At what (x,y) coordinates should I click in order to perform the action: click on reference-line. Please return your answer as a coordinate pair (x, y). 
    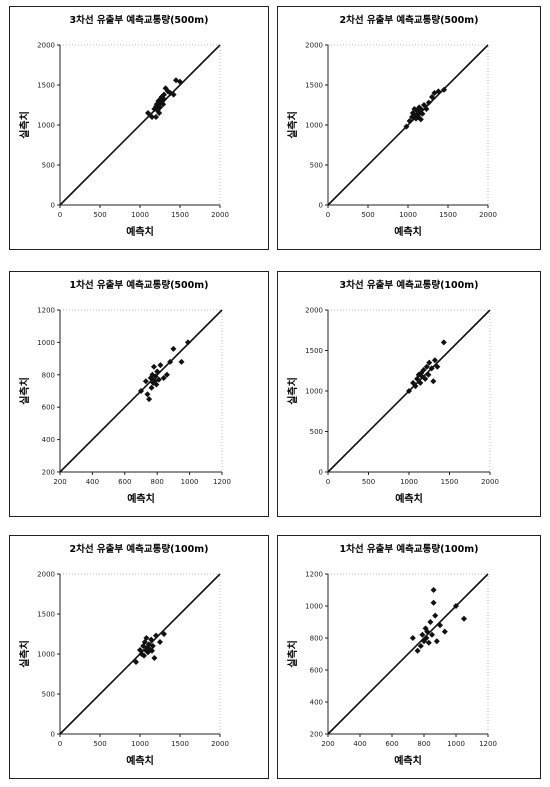
    Looking at the image, I should click on (408, 125).